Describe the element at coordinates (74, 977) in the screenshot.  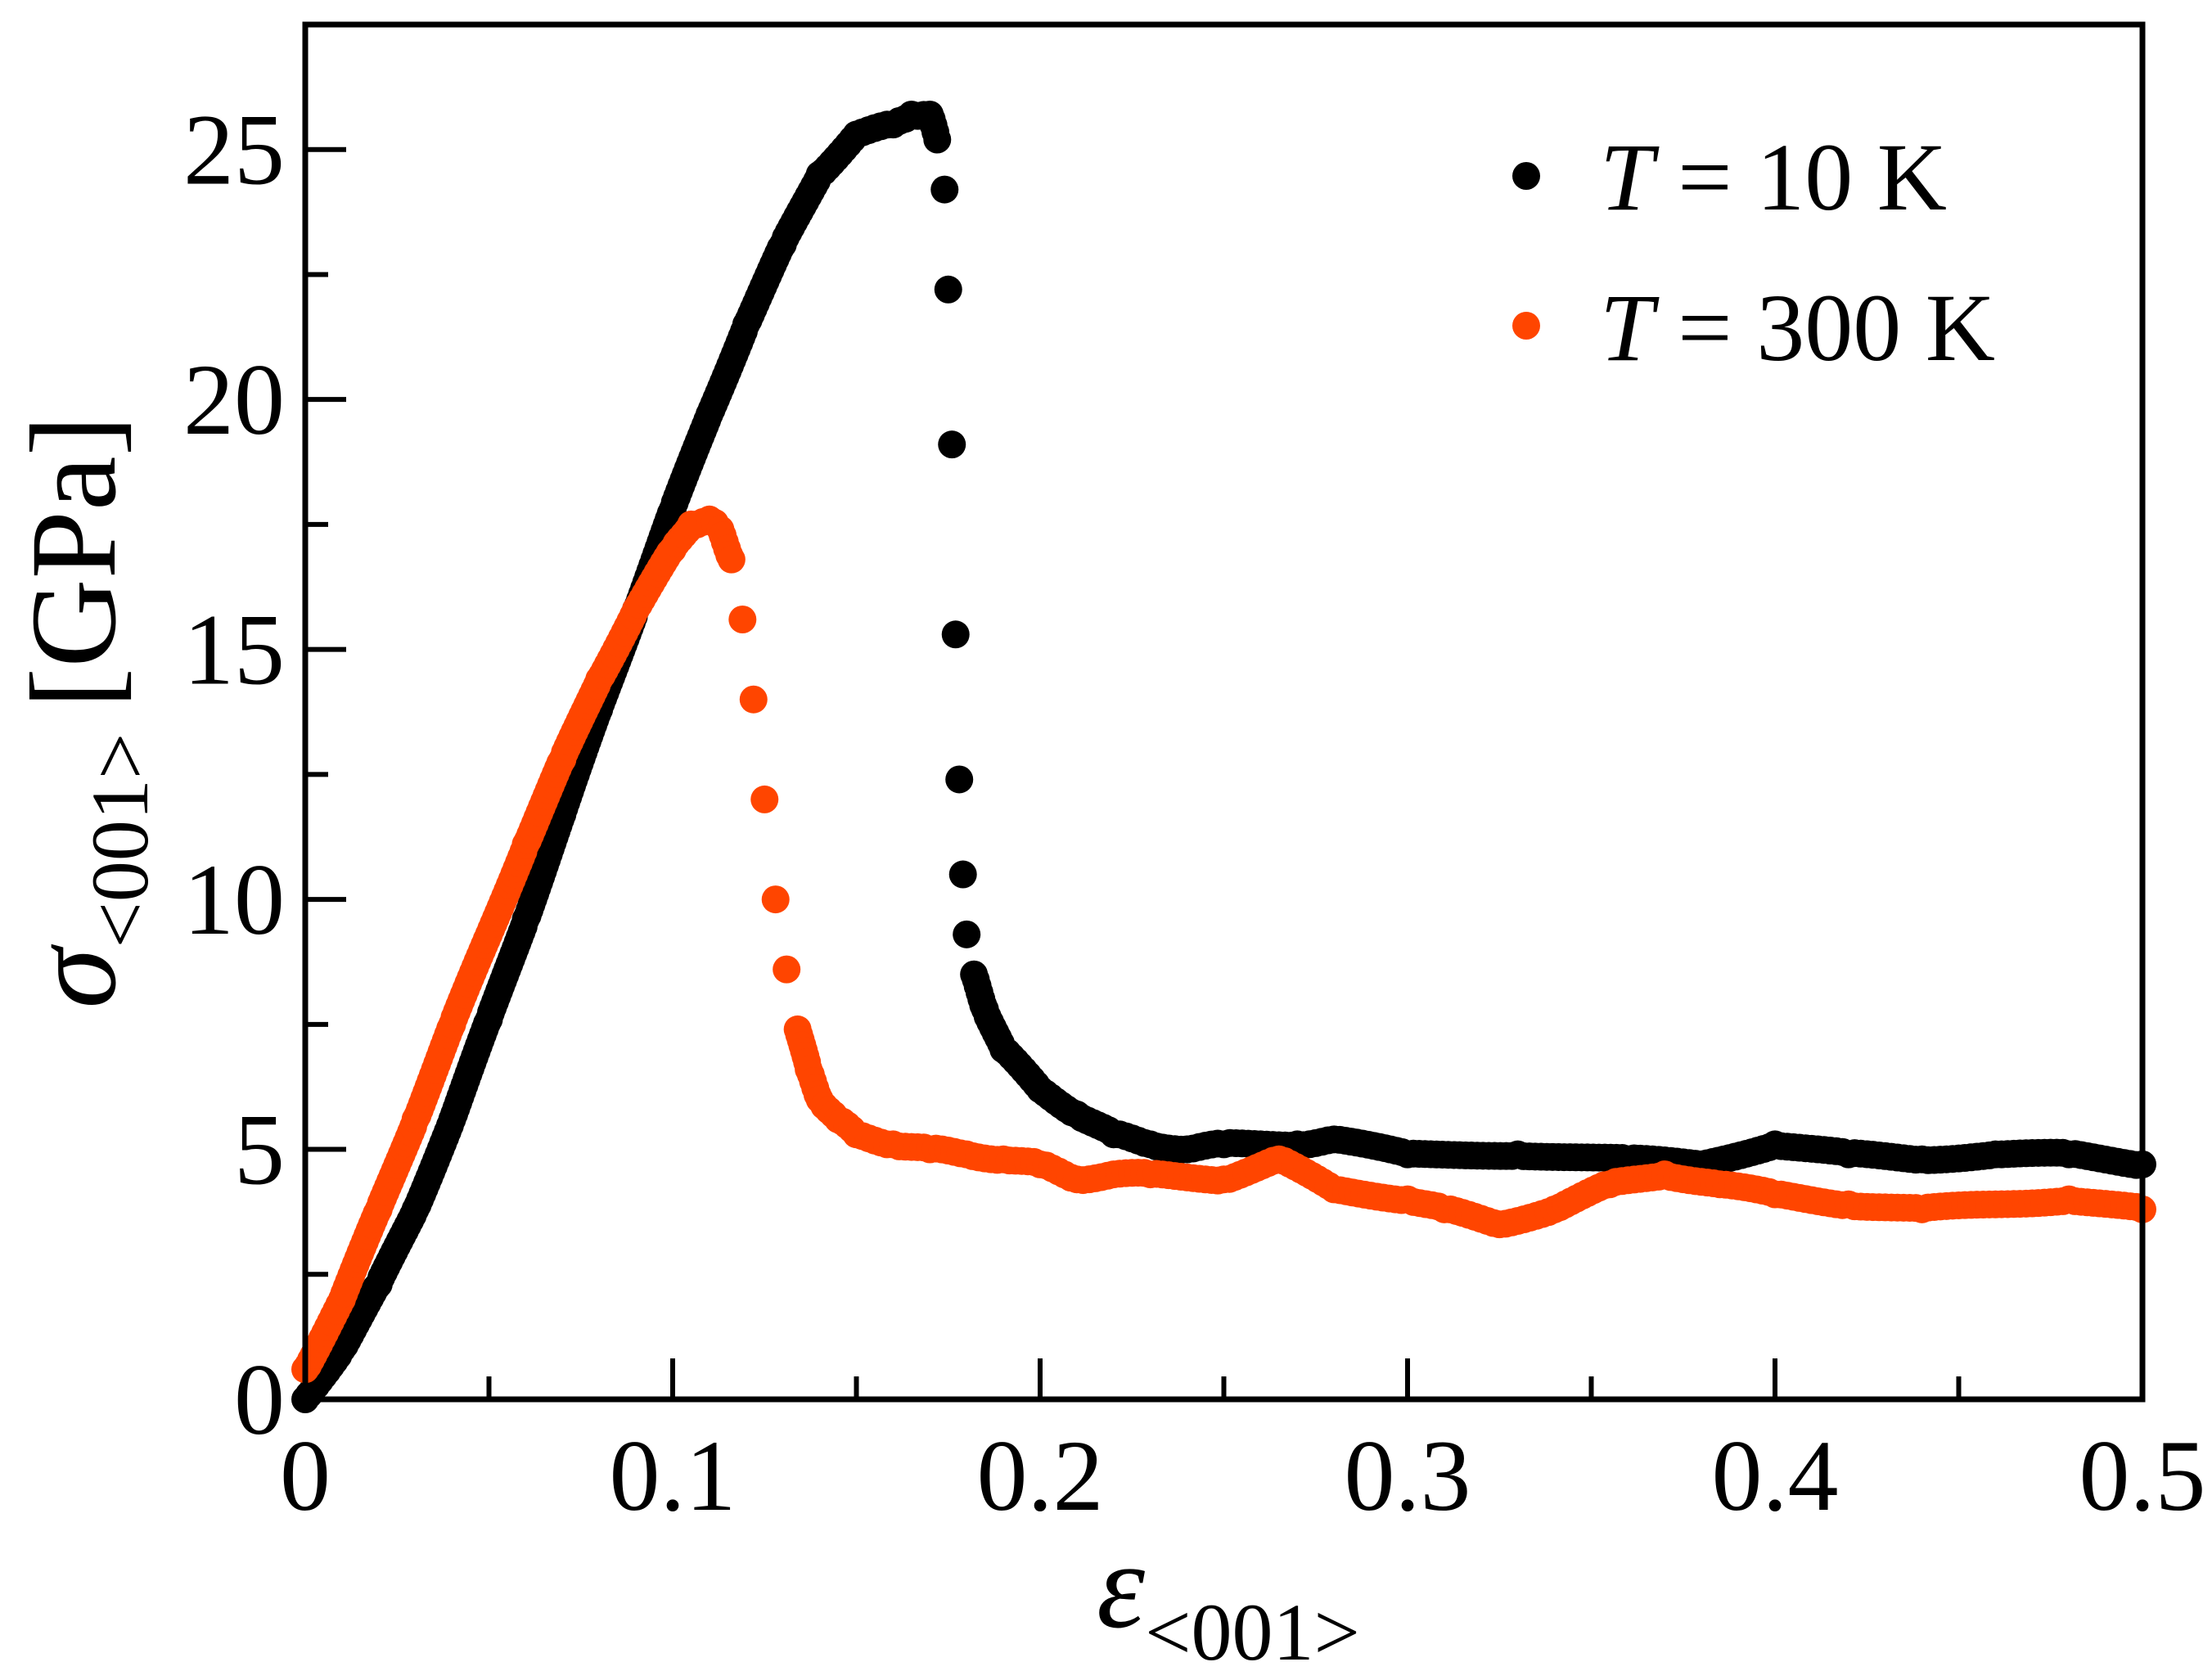
I see `y-axis-symbol: σ` at that location.